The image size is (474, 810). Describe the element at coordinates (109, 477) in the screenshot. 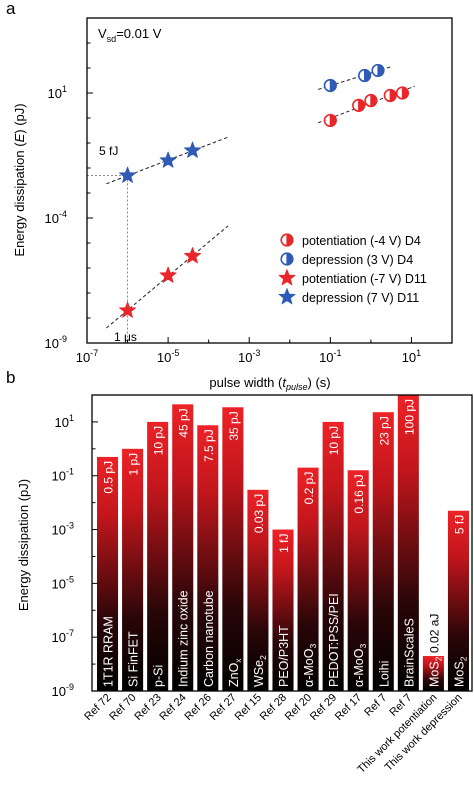

I see `value-label: 0.5 pJ` at that location.